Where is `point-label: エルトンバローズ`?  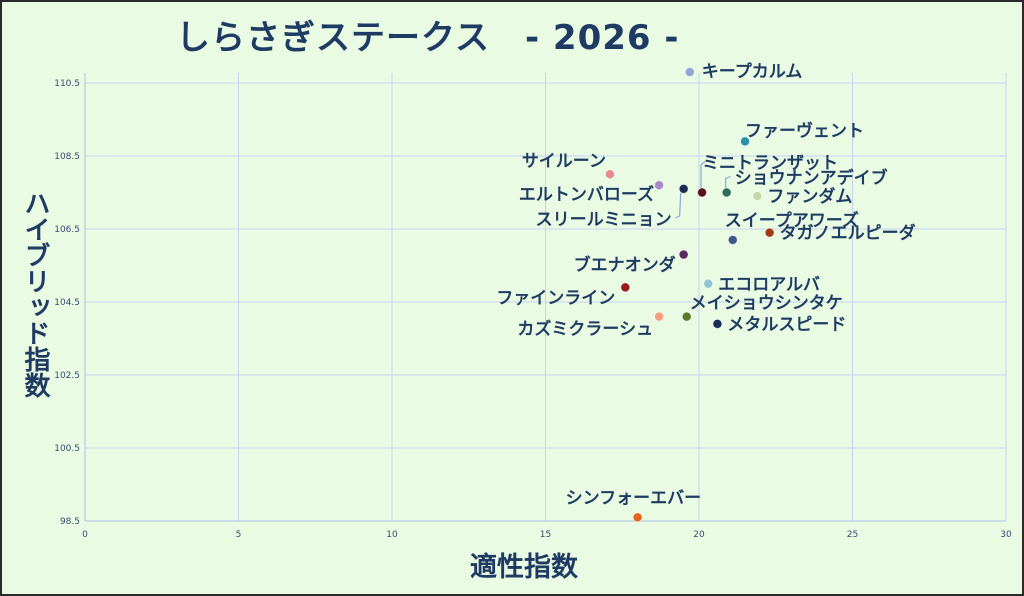
point-label: エルトンバローズ is located at coordinates (586, 194).